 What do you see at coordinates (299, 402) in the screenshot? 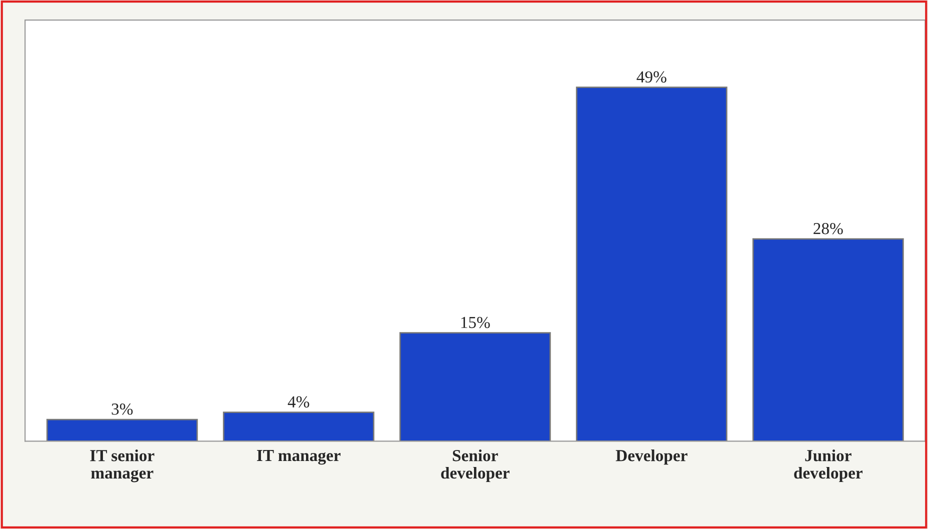
I see `data-label: 4%` at bounding box center [299, 402].